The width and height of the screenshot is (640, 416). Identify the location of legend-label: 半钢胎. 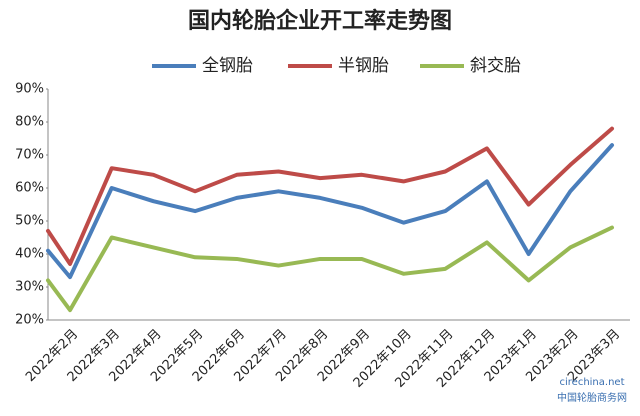
(363, 66).